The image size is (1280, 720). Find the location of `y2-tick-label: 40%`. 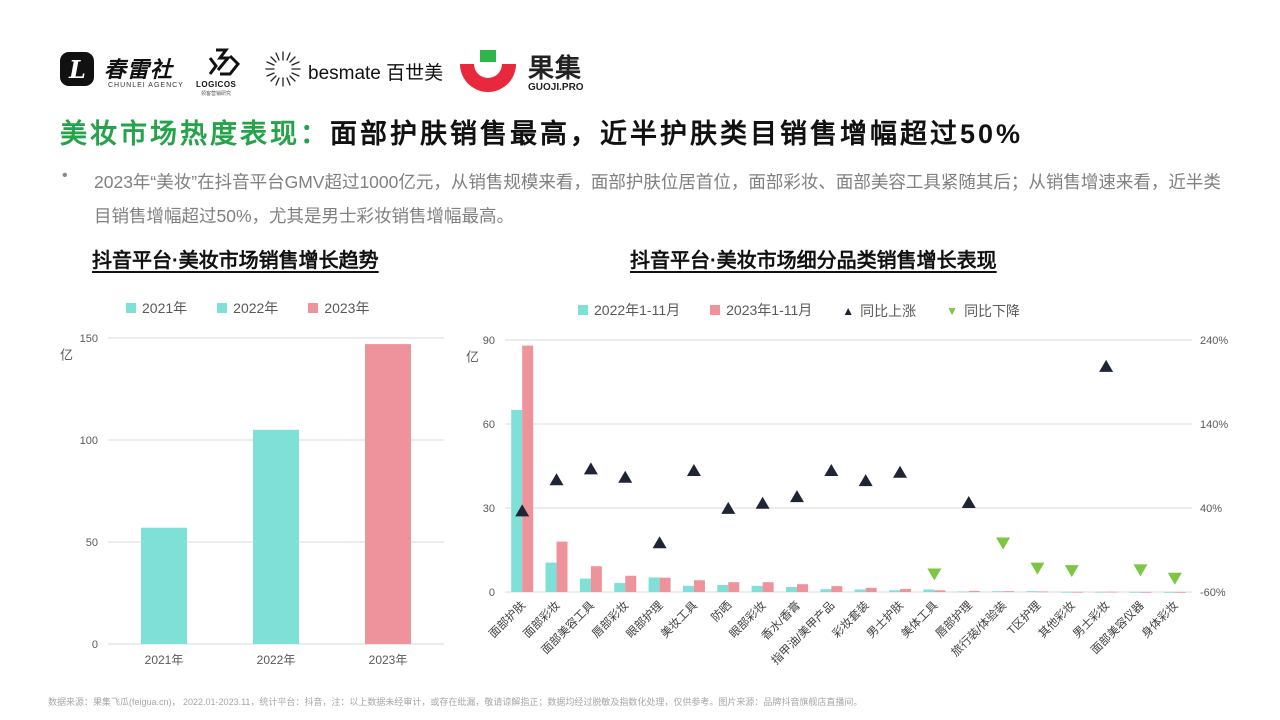

y2-tick-label: 40% is located at coordinates (1211, 509).